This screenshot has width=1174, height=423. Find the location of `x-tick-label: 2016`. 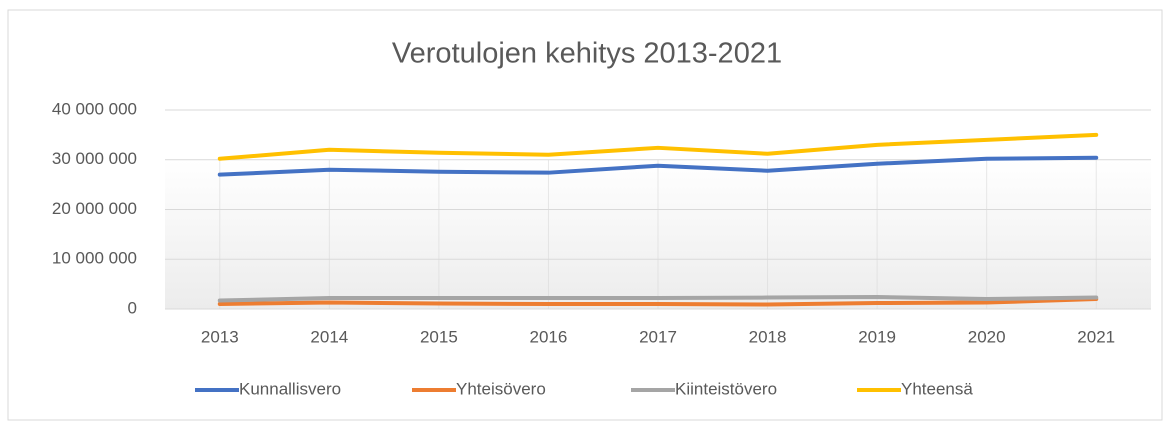

x-tick-label: 2016 is located at coordinates (549, 336).